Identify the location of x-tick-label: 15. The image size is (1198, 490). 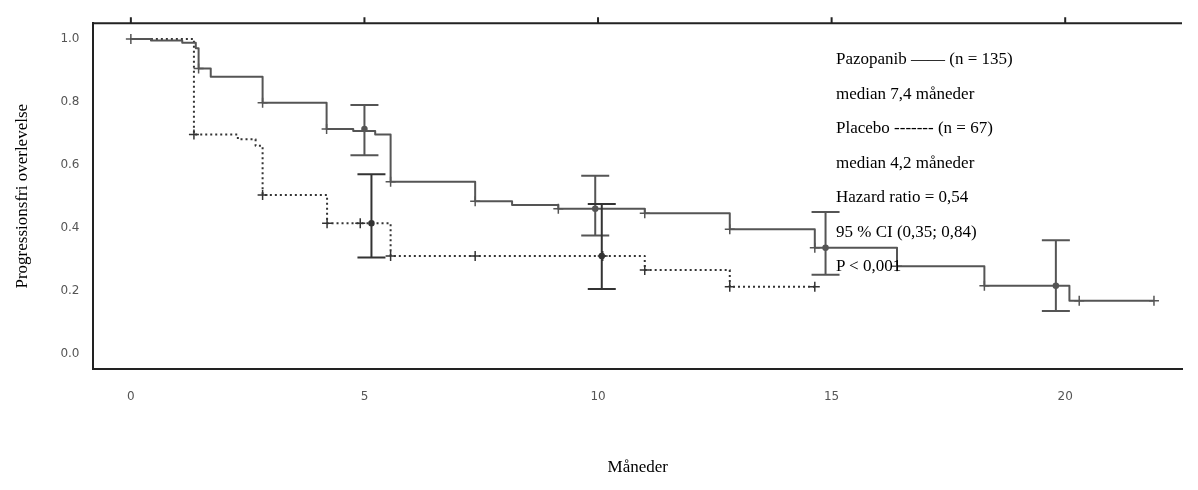
(831, 395).